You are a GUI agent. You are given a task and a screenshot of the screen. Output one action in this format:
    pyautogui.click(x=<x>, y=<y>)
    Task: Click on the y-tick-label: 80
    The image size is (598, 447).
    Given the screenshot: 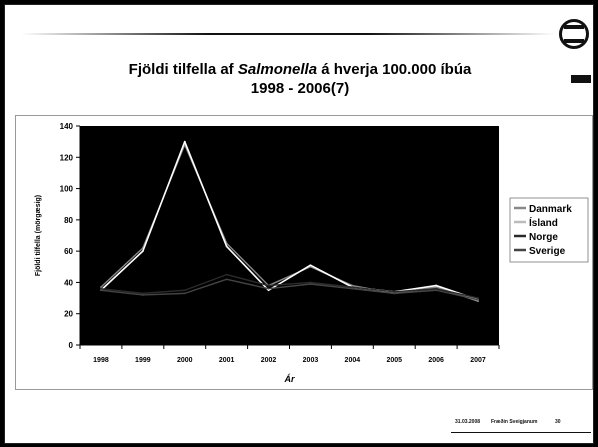 What is the action you would take?
    pyautogui.click(x=68, y=220)
    